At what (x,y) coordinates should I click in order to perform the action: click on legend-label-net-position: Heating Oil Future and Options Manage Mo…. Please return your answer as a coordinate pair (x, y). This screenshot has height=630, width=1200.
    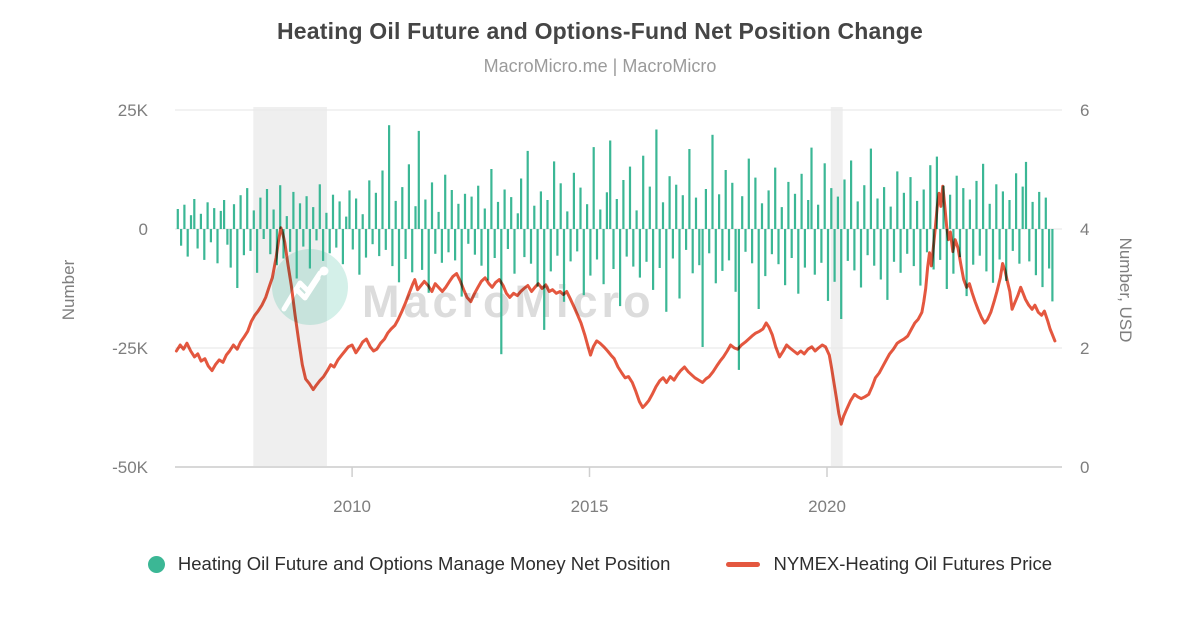
    Looking at the image, I should click on (424, 563).